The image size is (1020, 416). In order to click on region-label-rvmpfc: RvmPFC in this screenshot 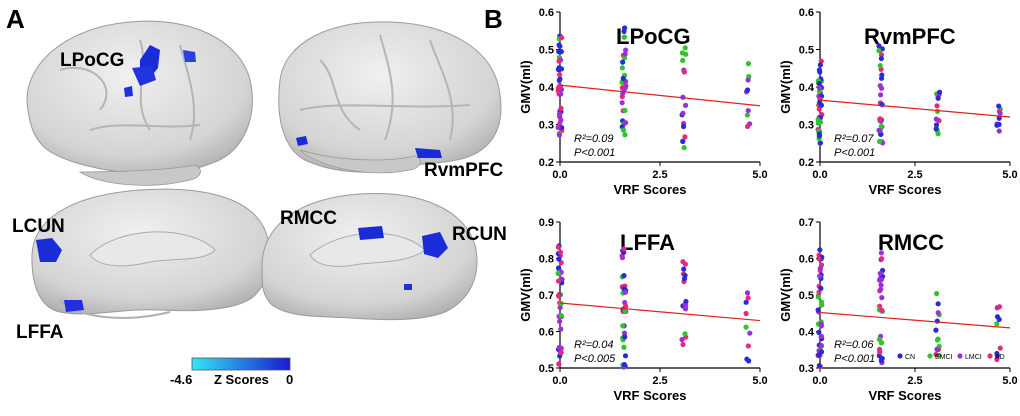, I will do `click(463, 170)`.